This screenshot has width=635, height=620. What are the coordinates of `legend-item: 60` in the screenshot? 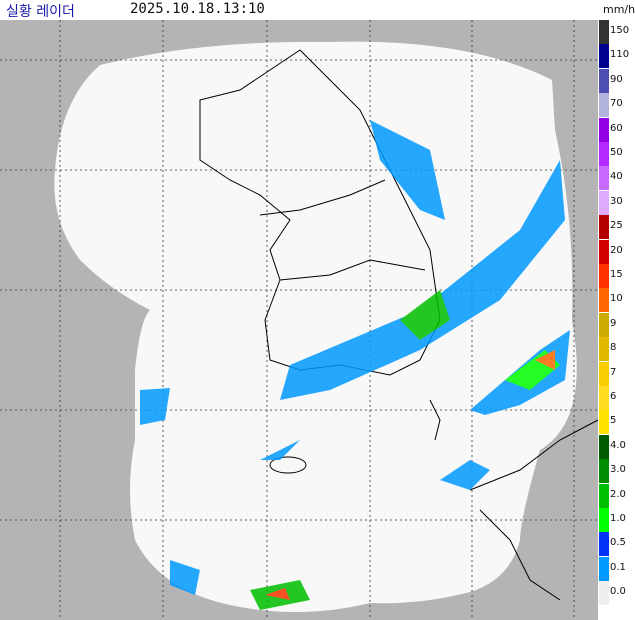 It's located at (616, 129).